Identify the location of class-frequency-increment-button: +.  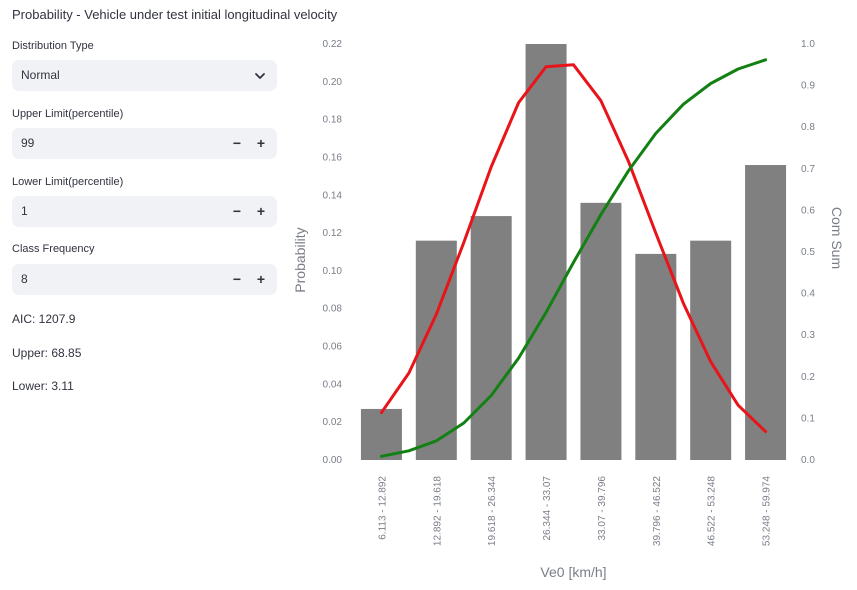
(261, 279).